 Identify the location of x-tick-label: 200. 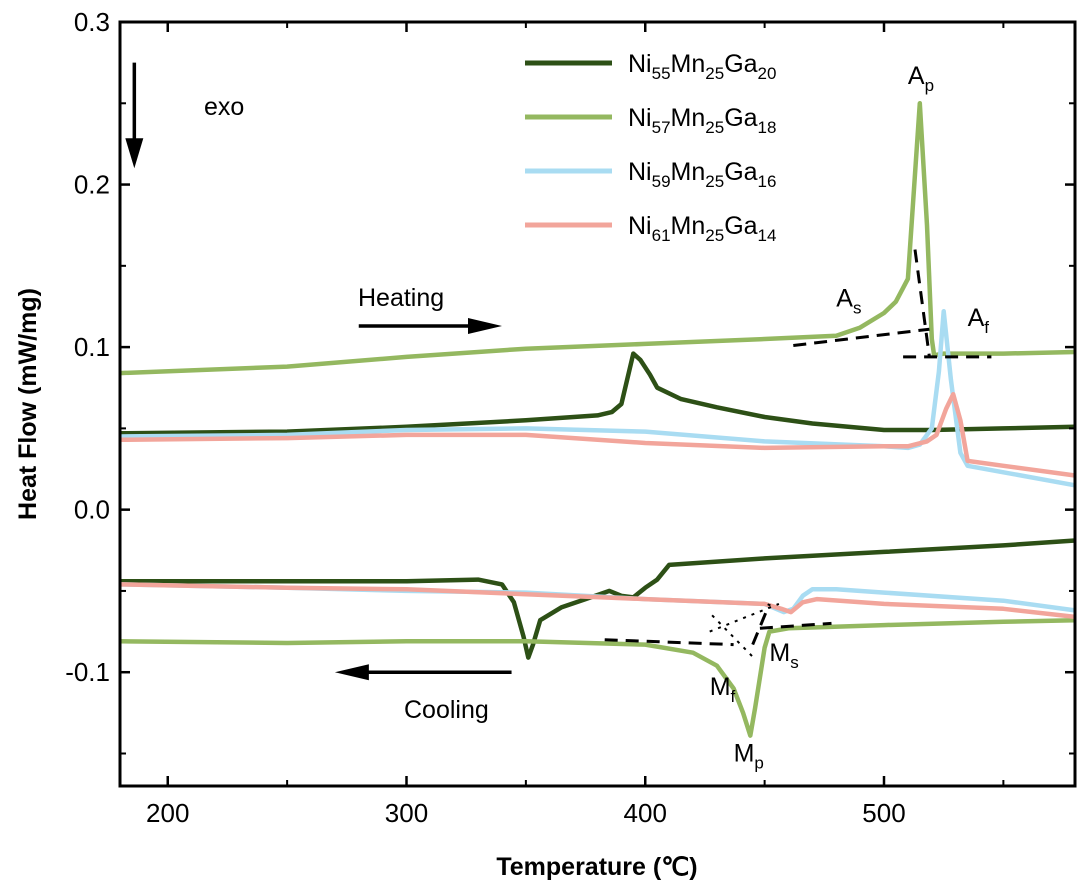
(167, 813).